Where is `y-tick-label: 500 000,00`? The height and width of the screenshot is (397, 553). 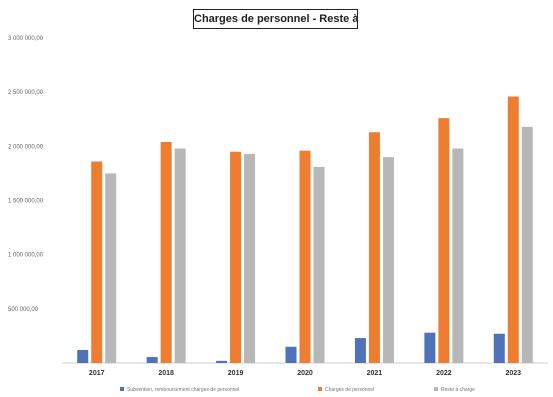
y-tick-label: 500 000,00 is located at coordinates (23, 310).